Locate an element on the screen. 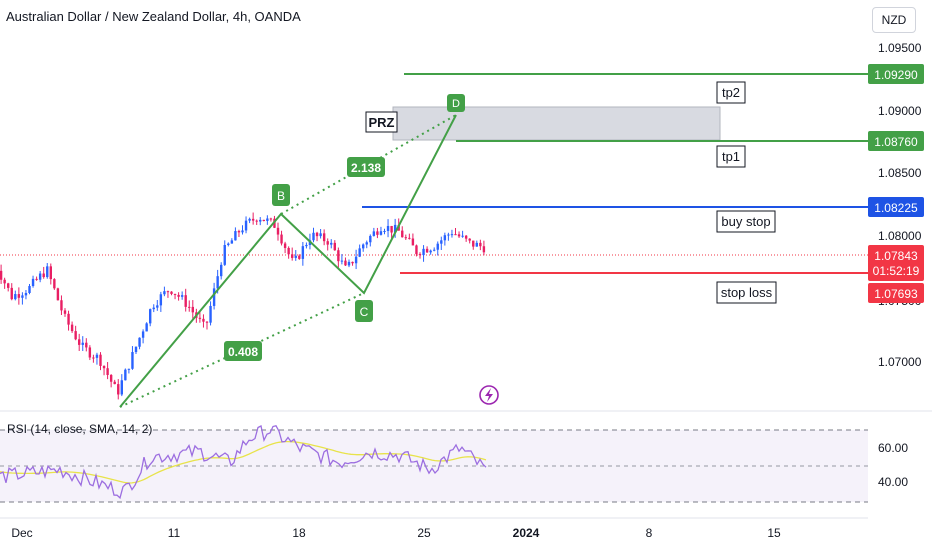  rsi-sma-line is located at coordinates (243, 462).